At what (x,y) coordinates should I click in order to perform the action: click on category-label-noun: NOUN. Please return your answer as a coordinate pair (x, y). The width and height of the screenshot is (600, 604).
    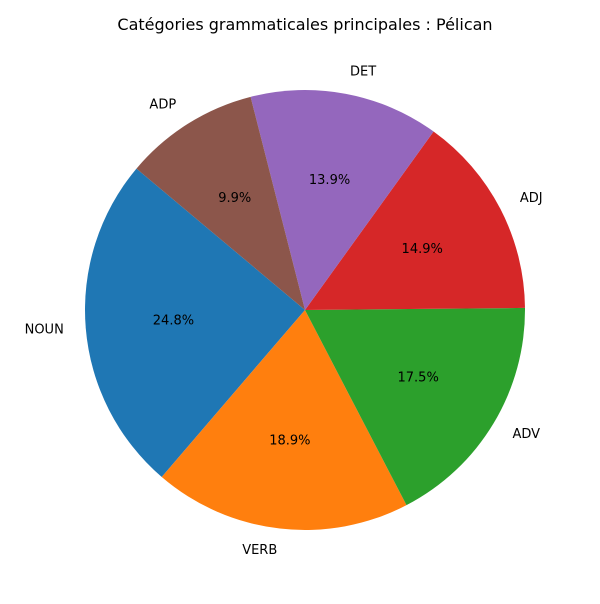
    Looking at the image, I should click on (44, 329).